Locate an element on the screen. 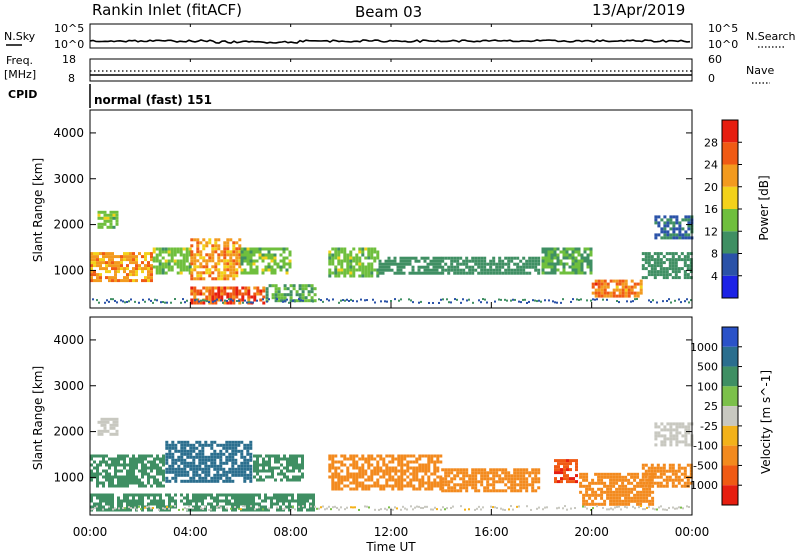 The image size is (800, 554). power-ytick-label-2: 3000 is located at coordinates (68, 179).